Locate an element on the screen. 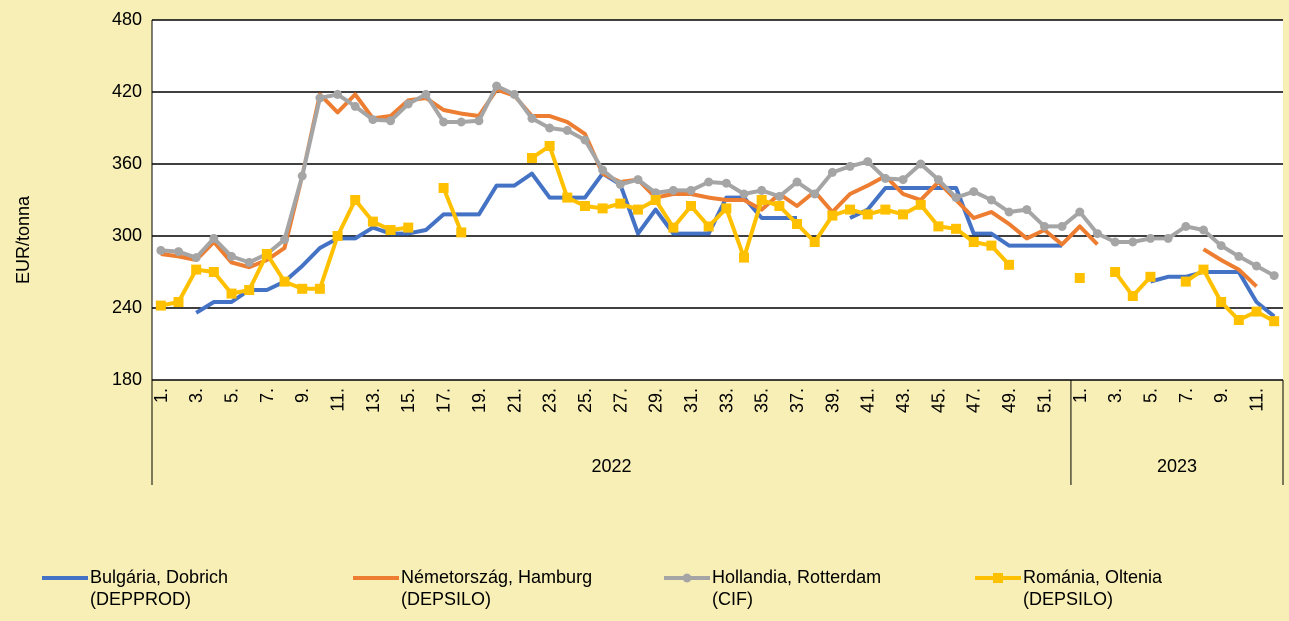  legend-item: Bulgária, Dobrich (DEPPROD) is located at coordinates (195, 588).